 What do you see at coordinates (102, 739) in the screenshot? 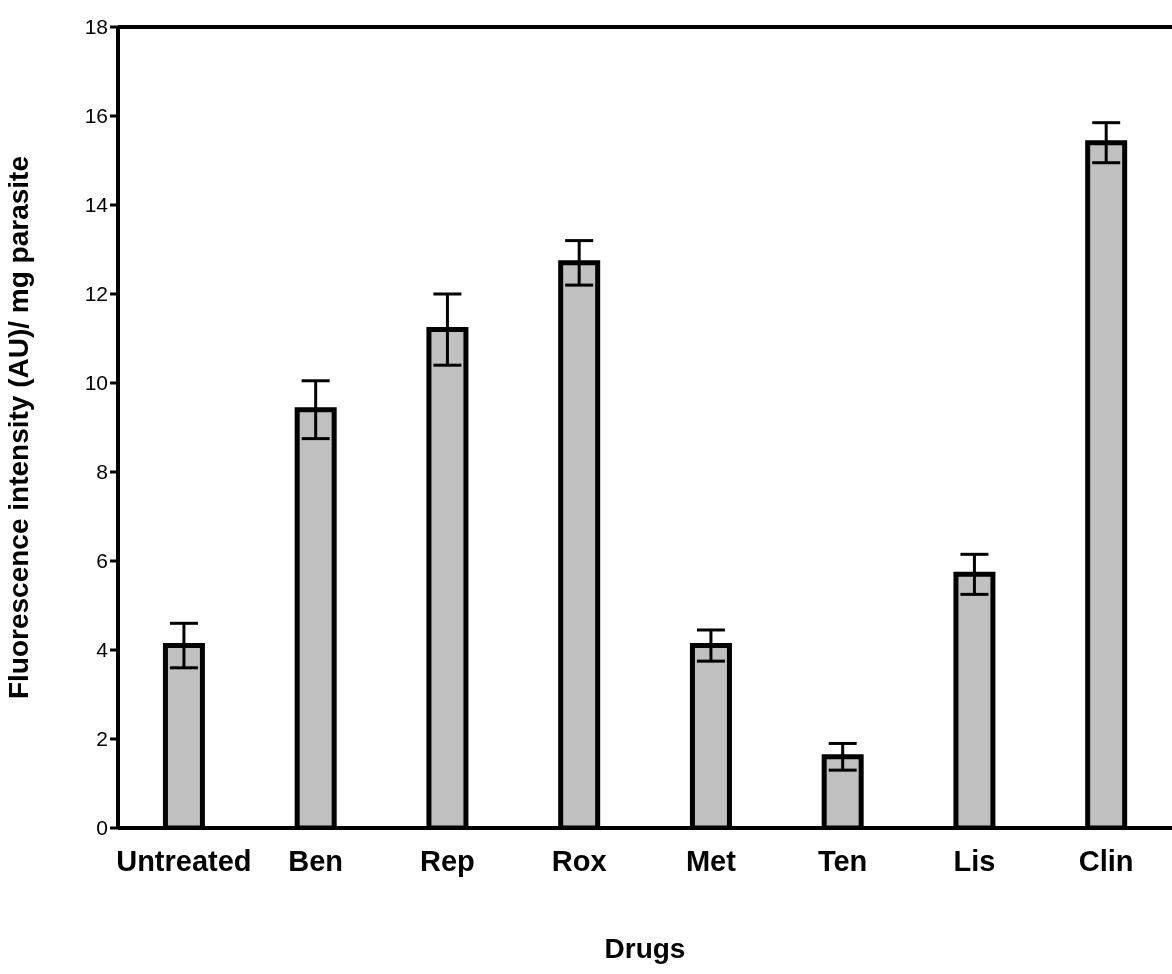
I see `y-tick-label: 2` at bounding box center [102, 739].